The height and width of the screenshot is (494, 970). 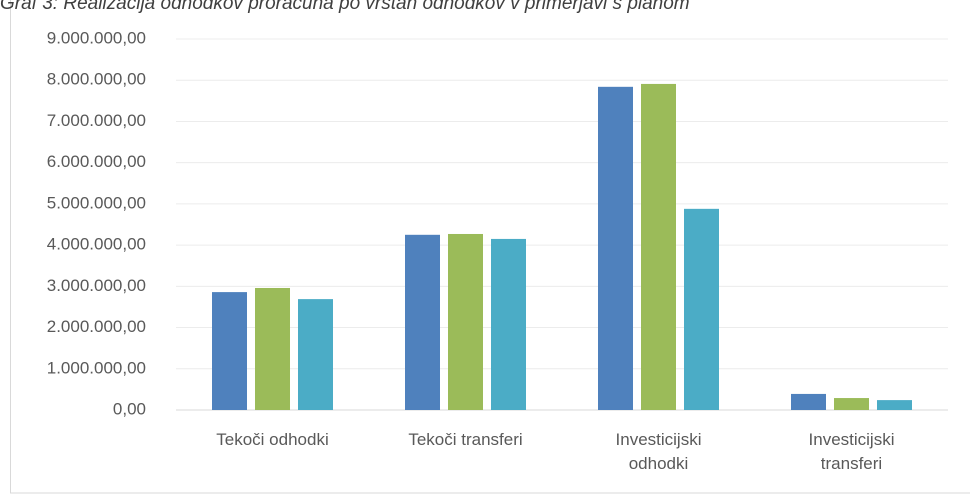 I want to click on x-tick-label: Investicijski odhodki, so click(x=658, y=451).